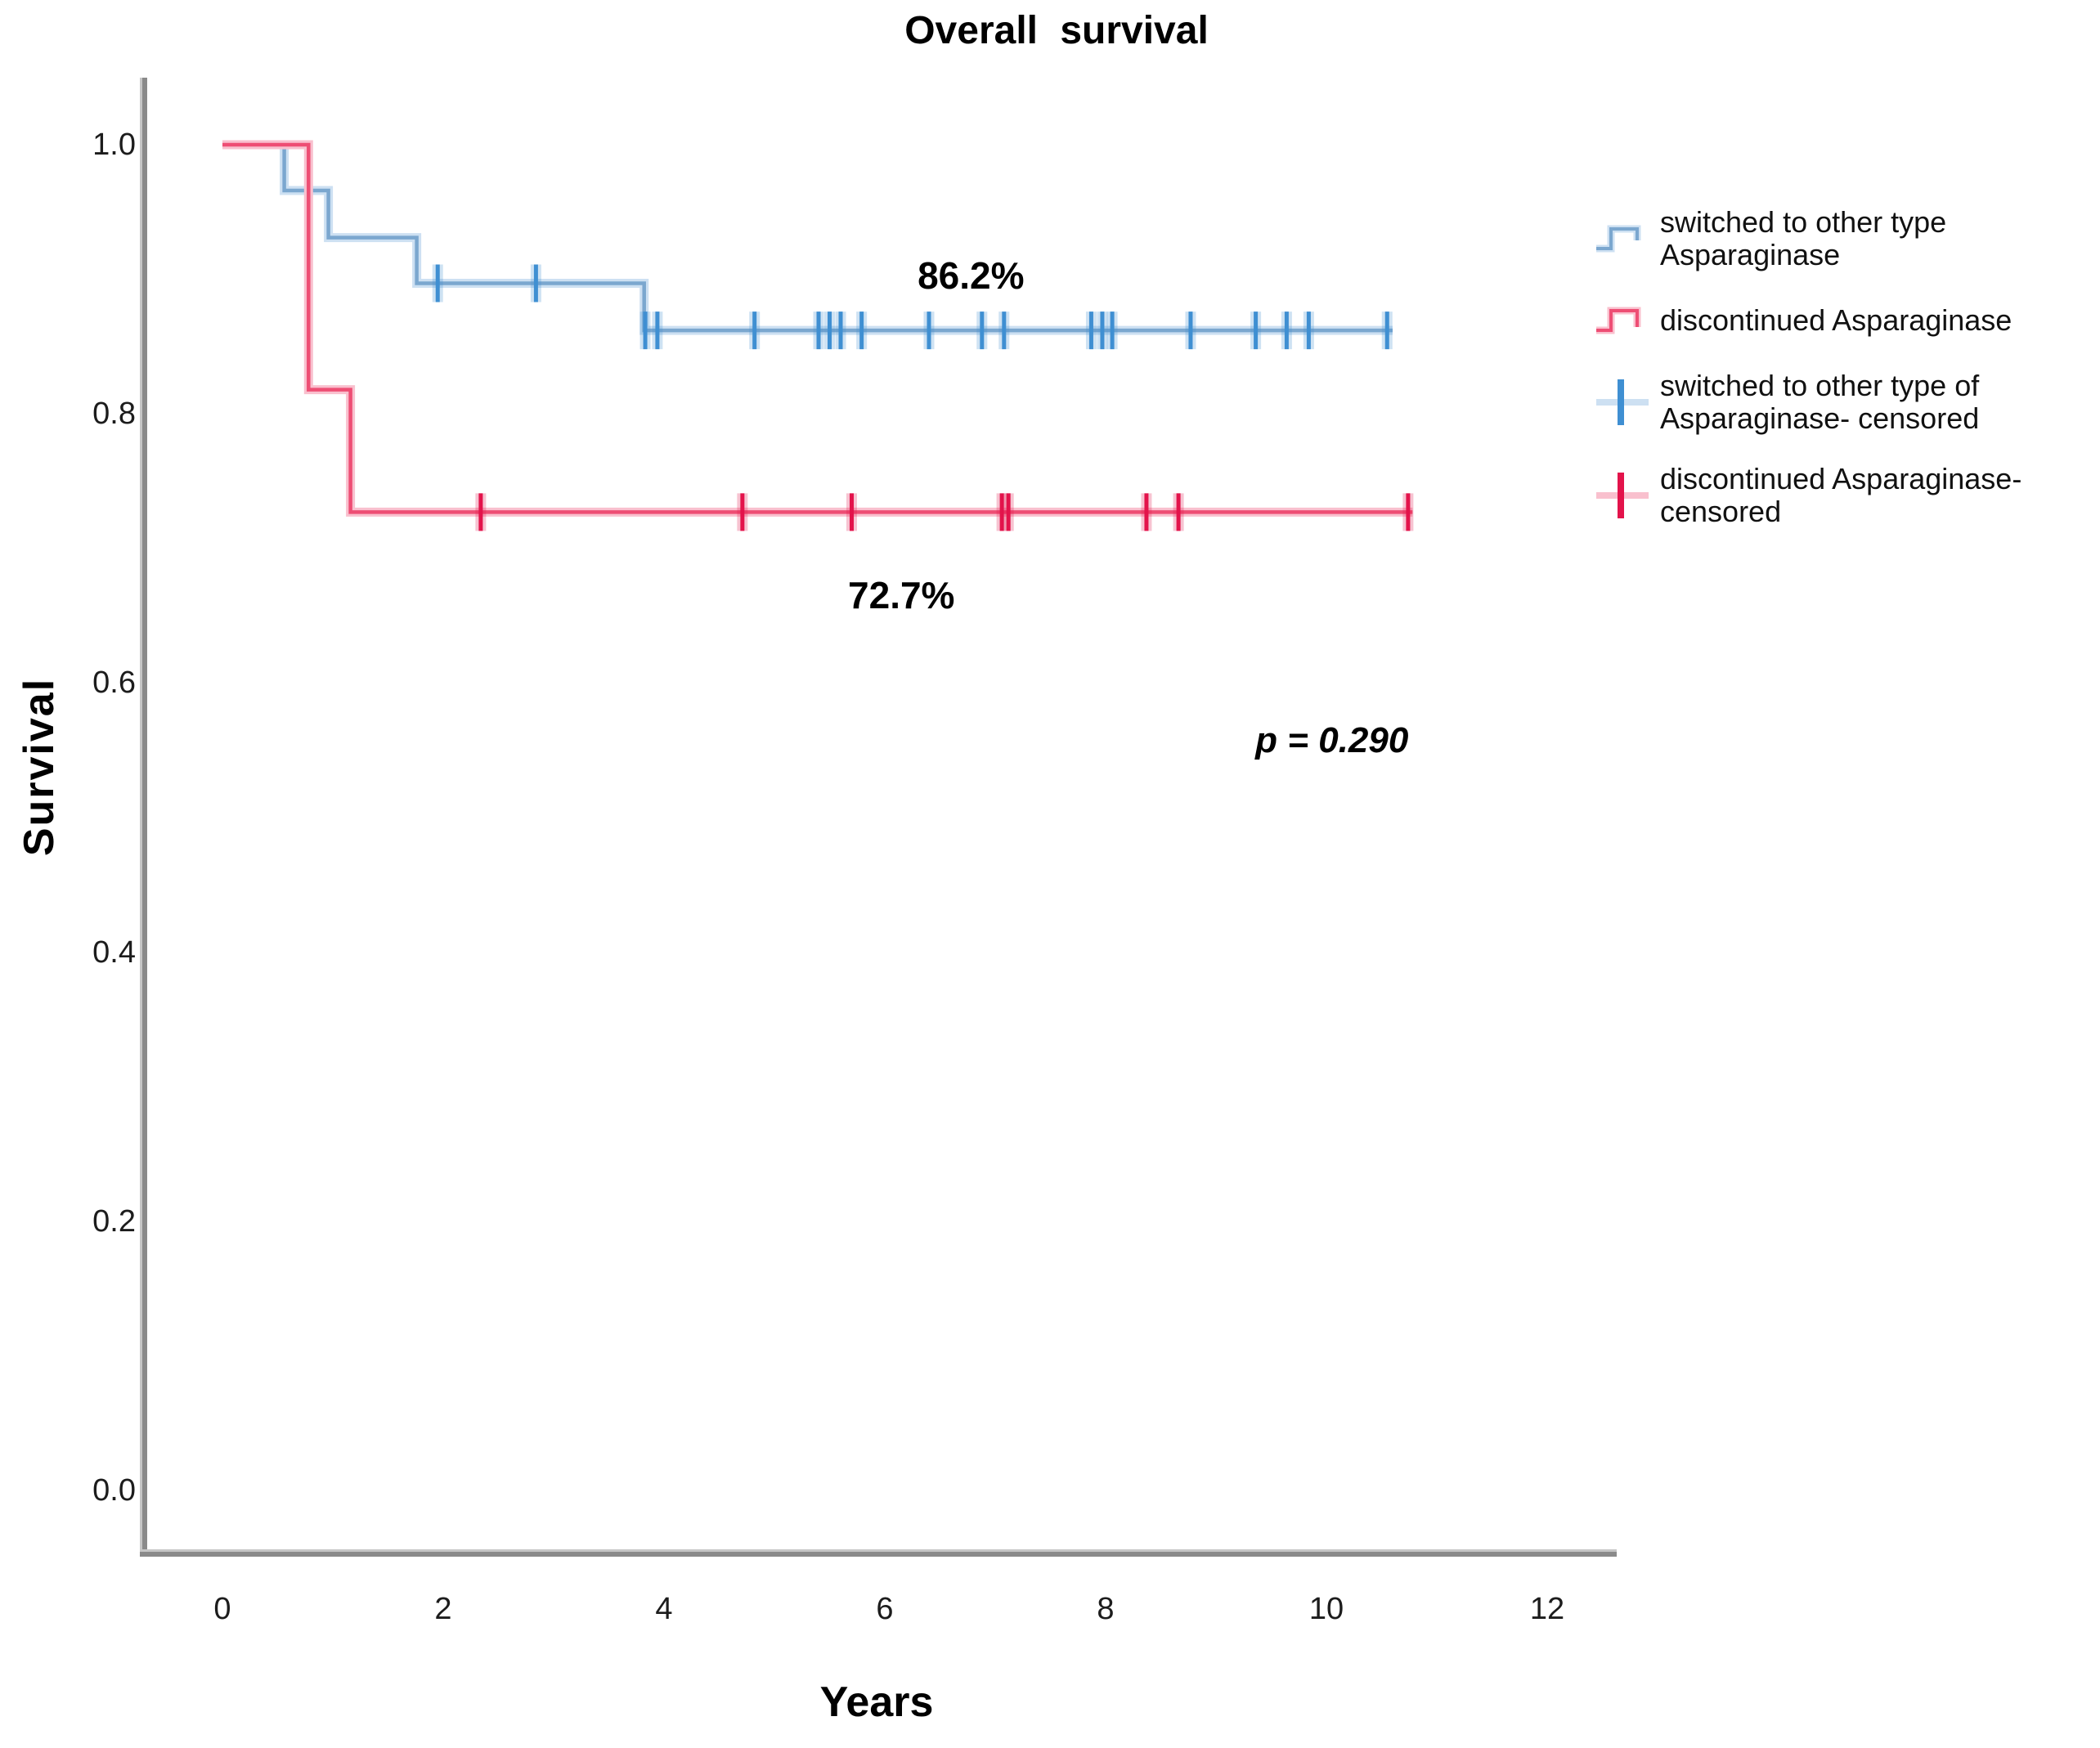 Image resolution: width=2100 pixels, height=1748 pixels. Describe the element at coordinates (1721, 512) in the screenshot. I see `legend-label-line: censored` at that location.